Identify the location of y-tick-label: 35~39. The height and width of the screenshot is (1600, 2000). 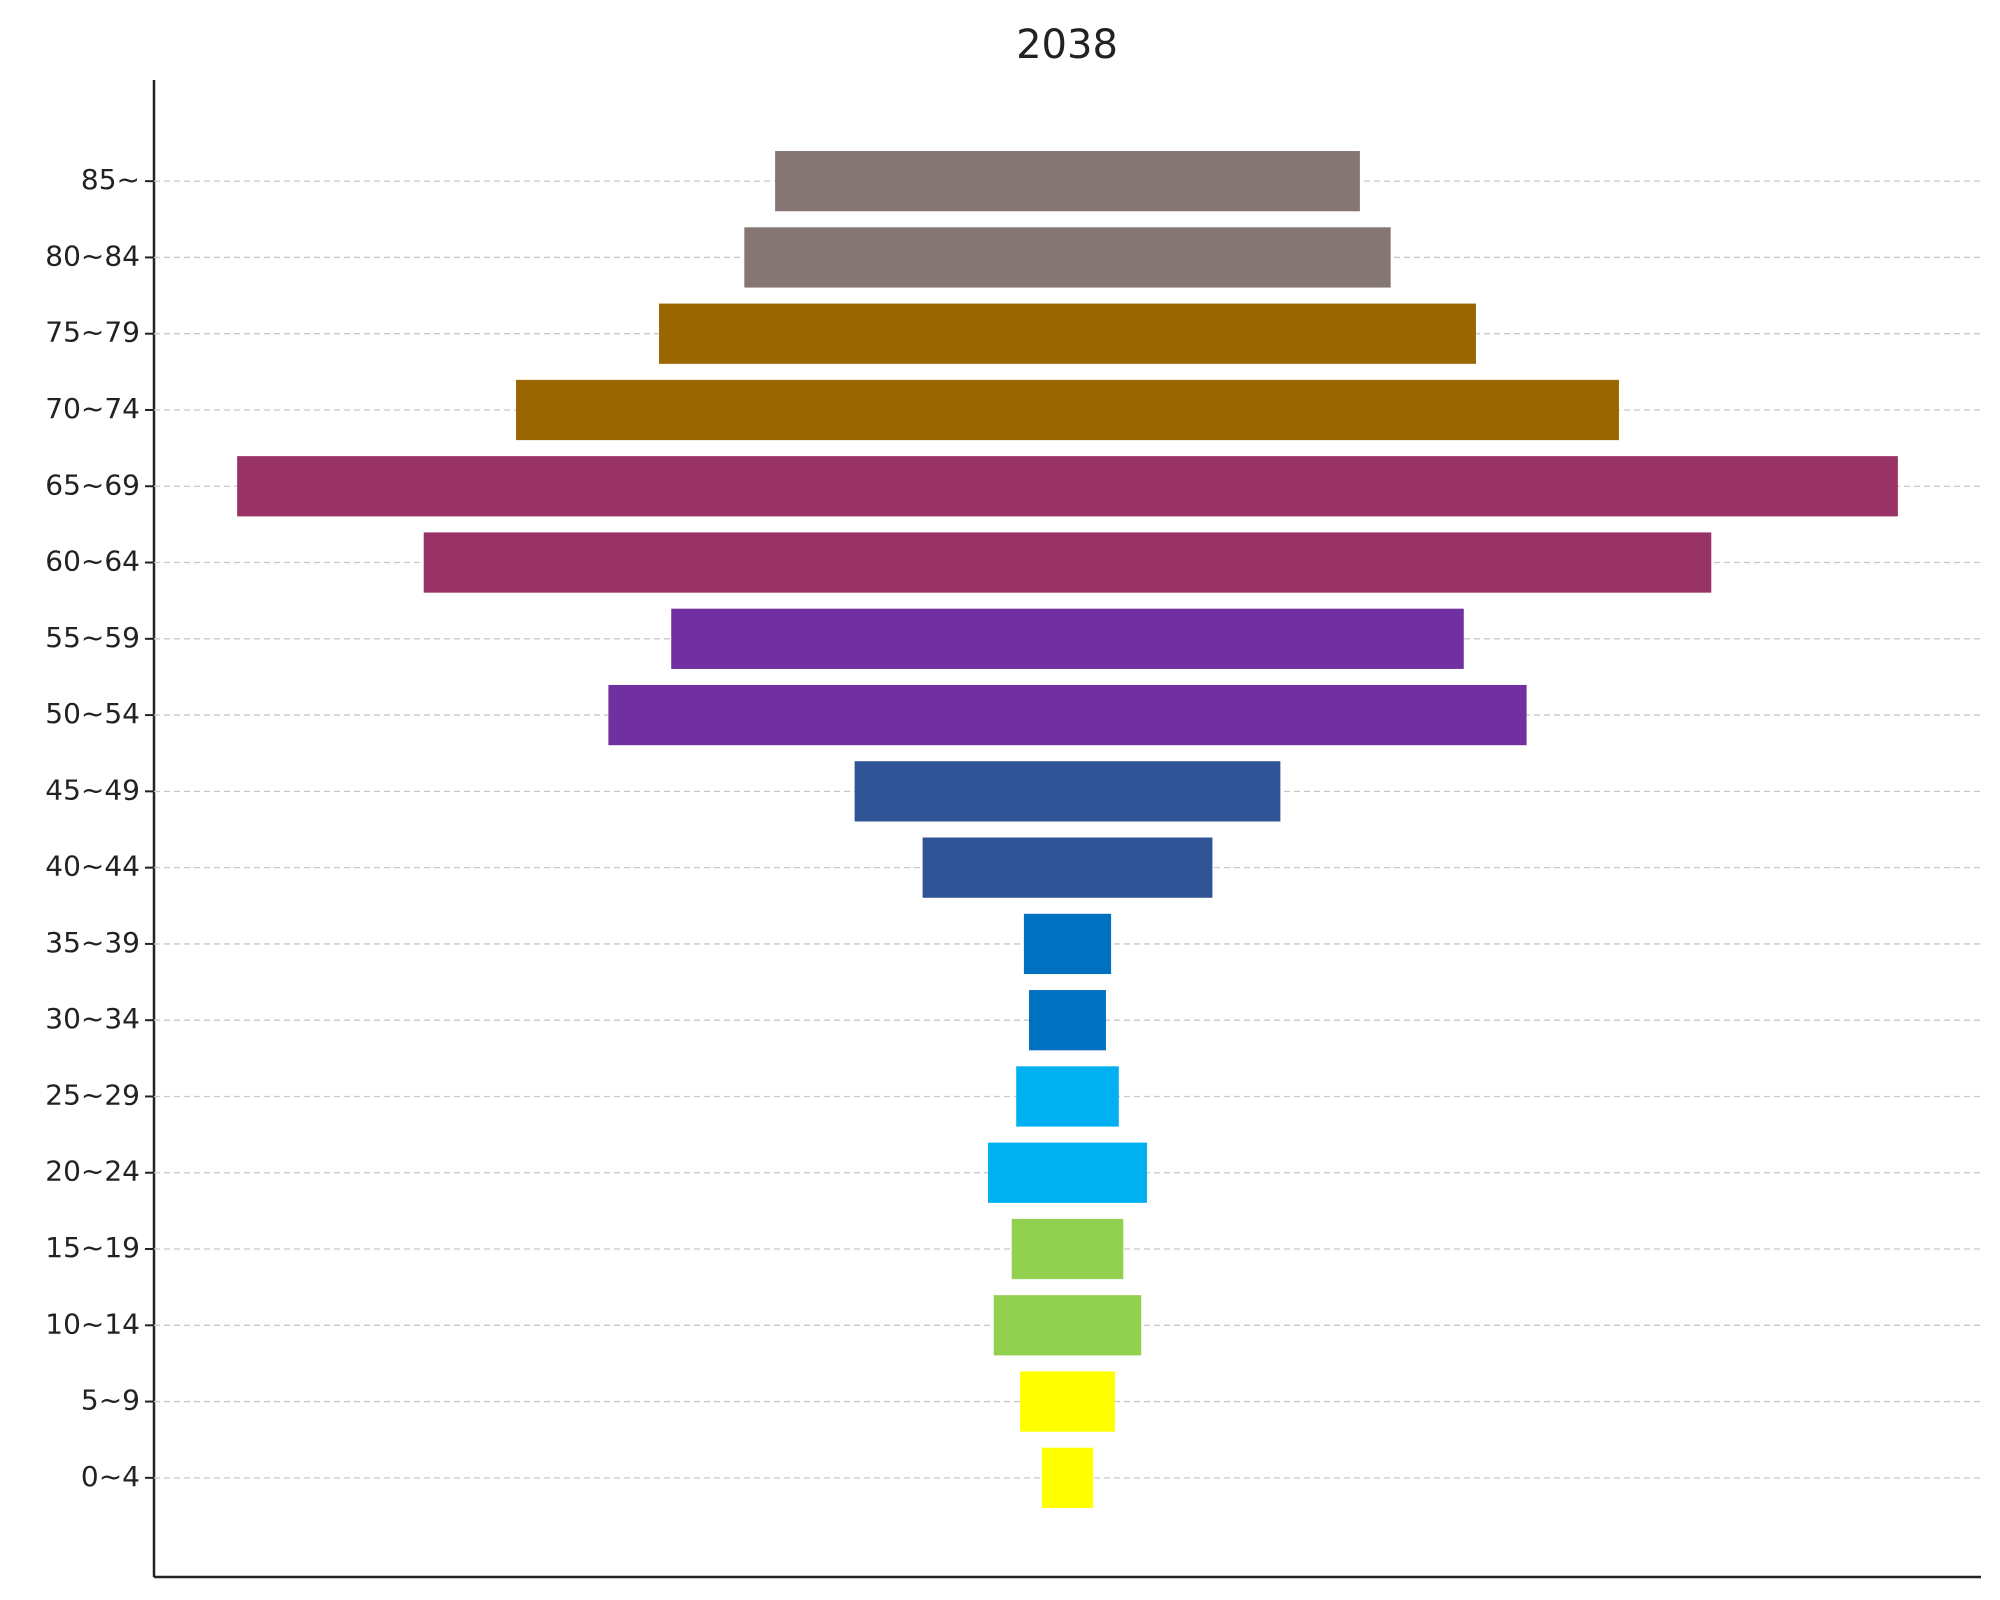
(92, 942).